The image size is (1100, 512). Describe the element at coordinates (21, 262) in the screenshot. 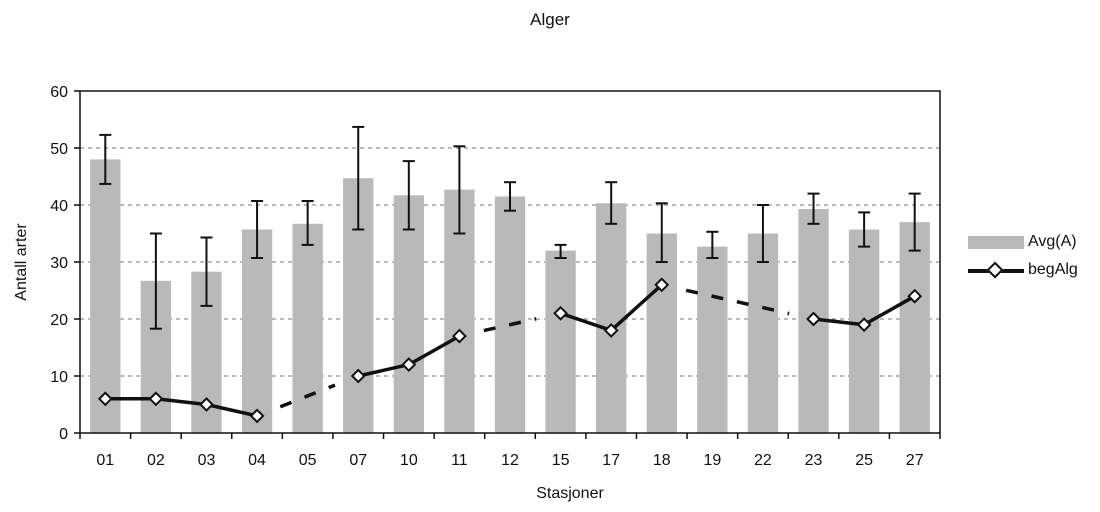

I see `y-axis-label: Antall arter` at that location.